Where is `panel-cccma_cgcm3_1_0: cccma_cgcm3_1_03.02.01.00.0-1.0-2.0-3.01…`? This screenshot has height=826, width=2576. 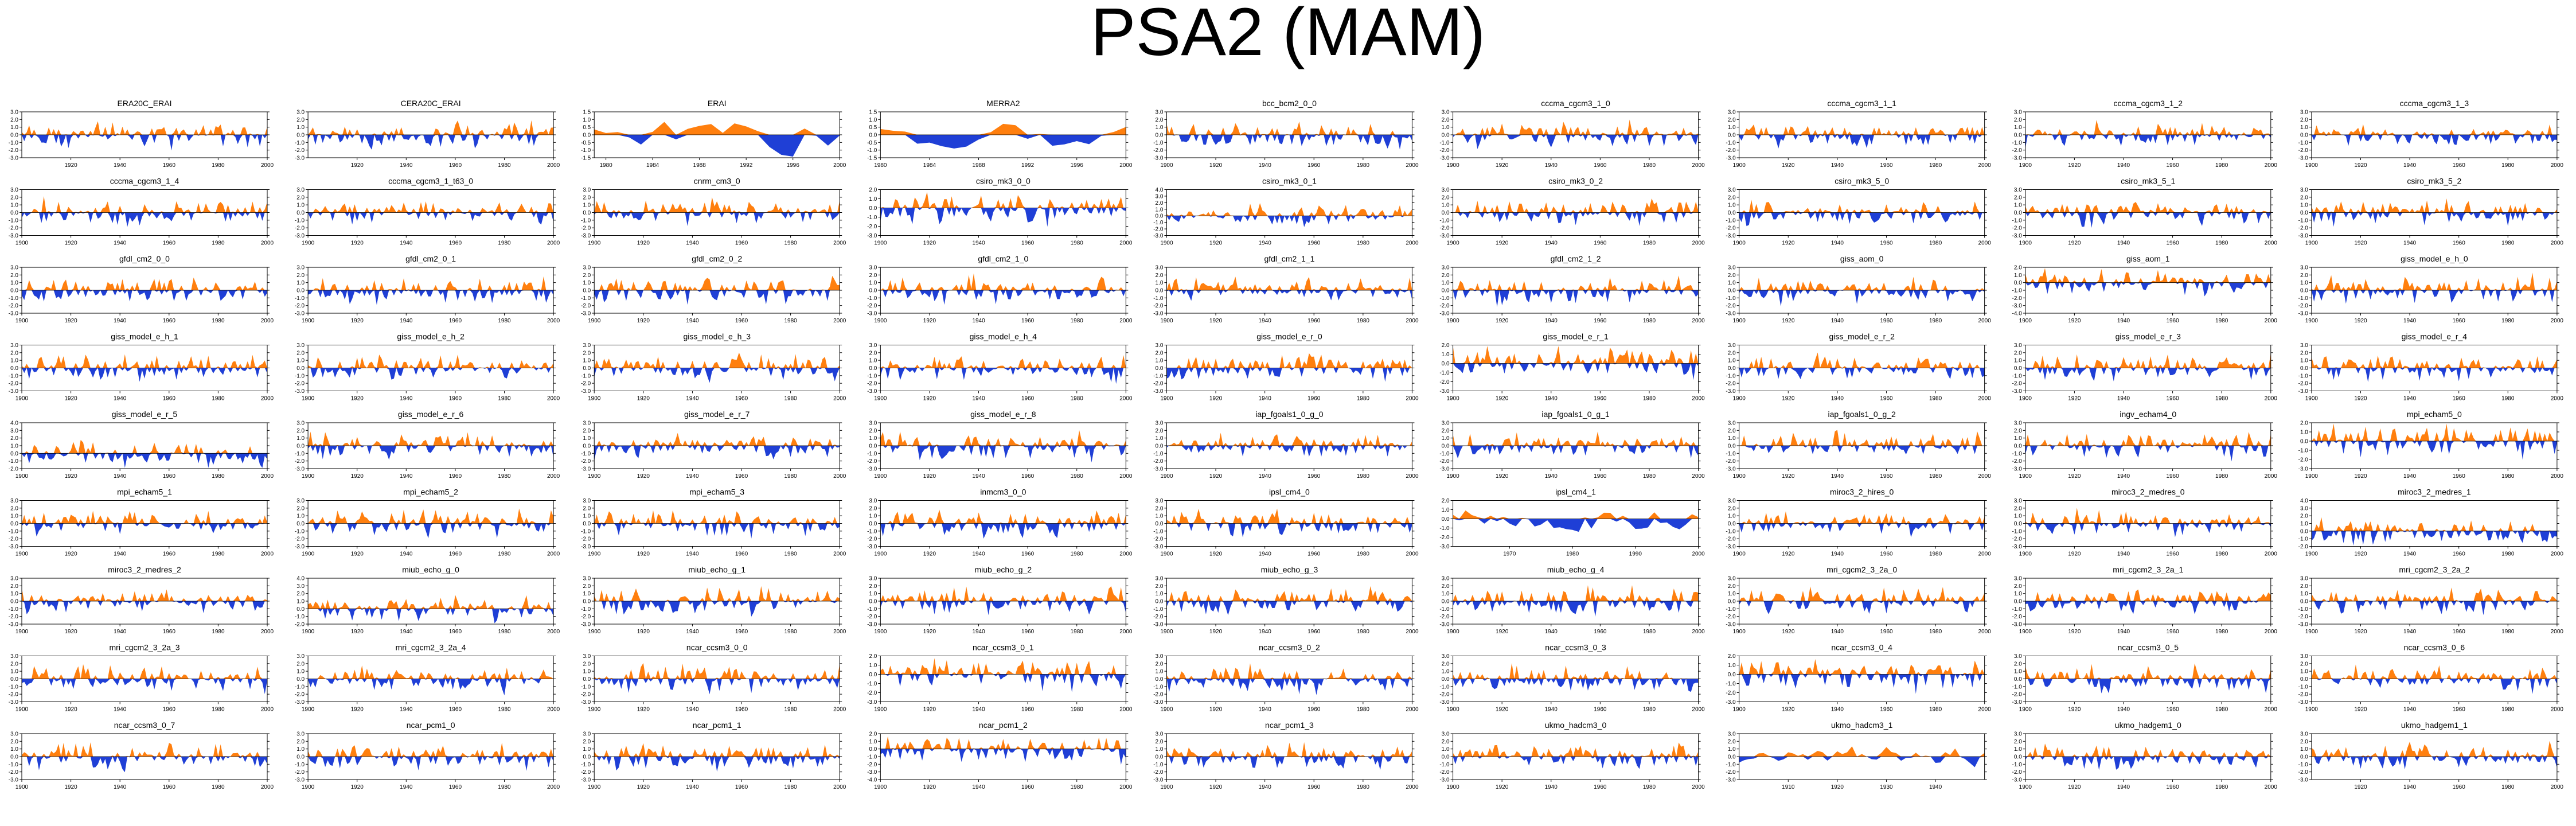 panel-cccma_cgcm3_1_0: cccma_cgcm3_1_03.02.01.00.0-1.0-2.0-3.01… is located at coordinates (1572, 134).